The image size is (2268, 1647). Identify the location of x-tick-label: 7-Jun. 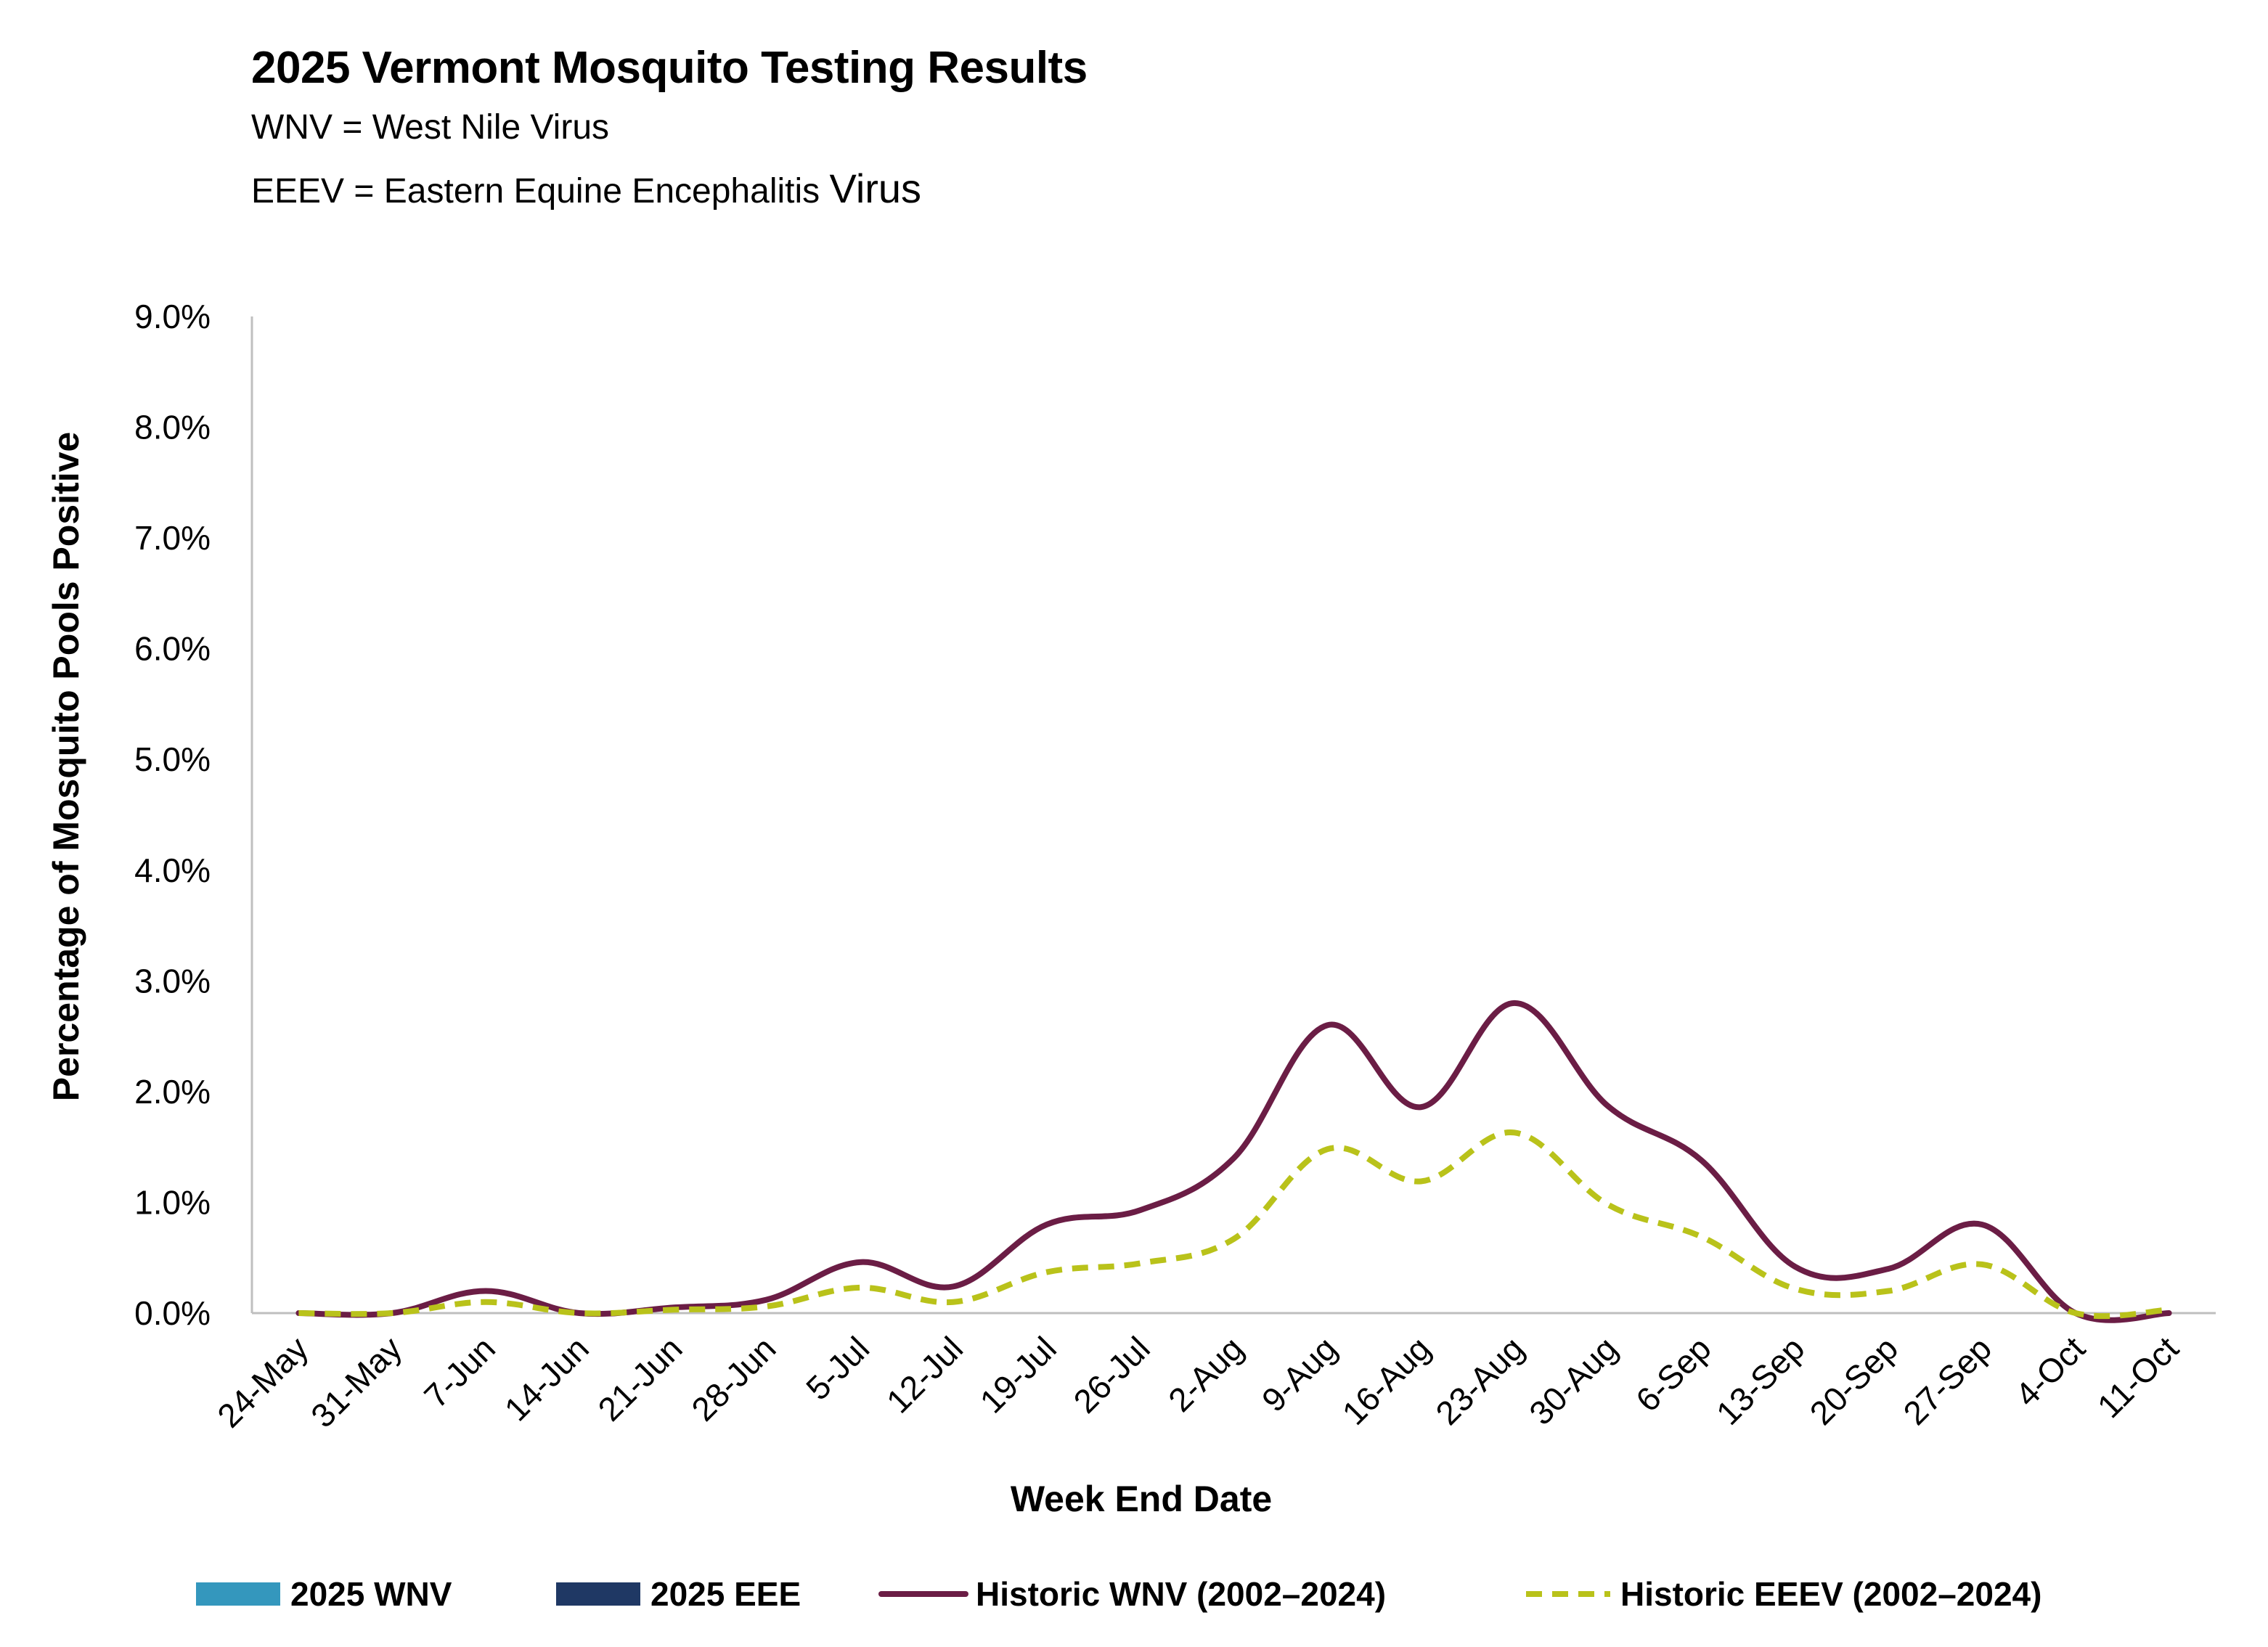
(460, 1372).